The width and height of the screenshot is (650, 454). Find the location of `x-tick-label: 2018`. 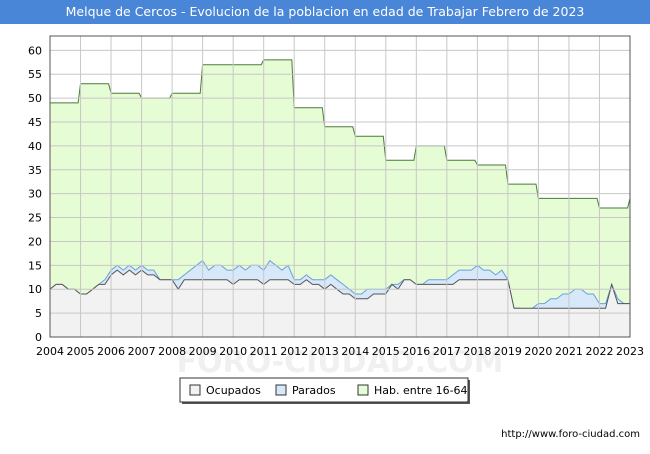

x-tick-label: 2018 is located at coordinates (477, 351).